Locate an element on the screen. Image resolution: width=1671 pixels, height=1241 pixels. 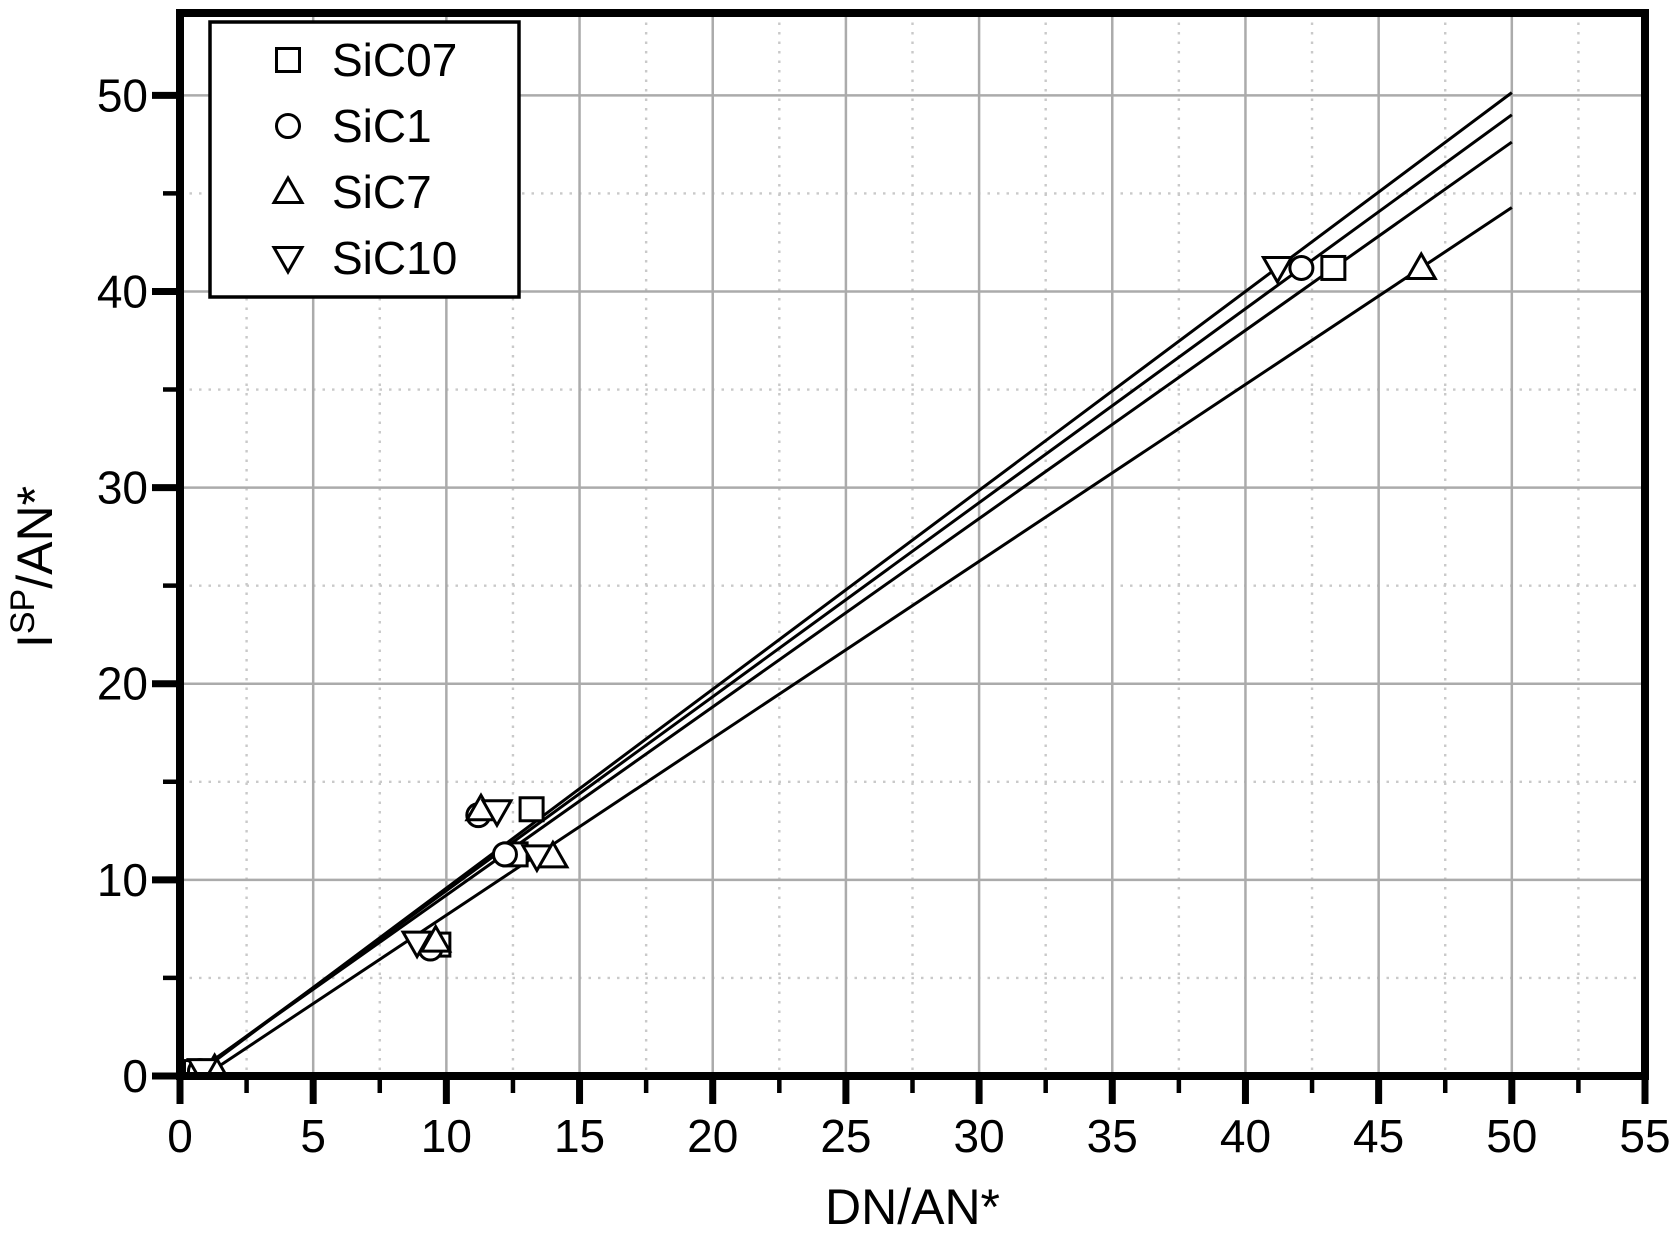
x-tick-label: 50 is located at coordinates (1511, 1136).